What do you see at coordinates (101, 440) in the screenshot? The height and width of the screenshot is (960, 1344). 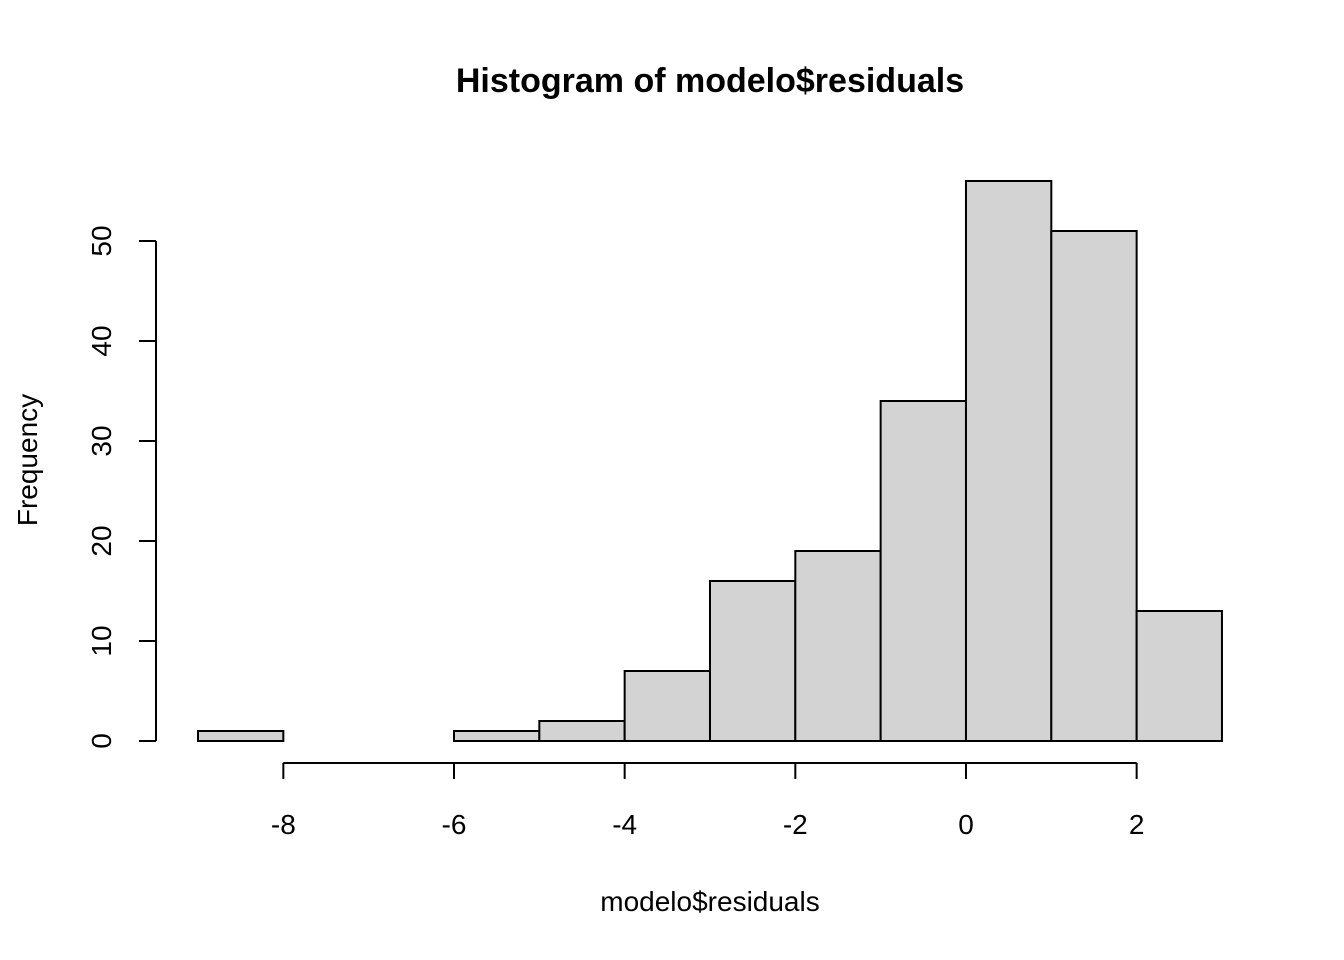 I see `y-tick-label: 30` at bounding box center [101, 440].